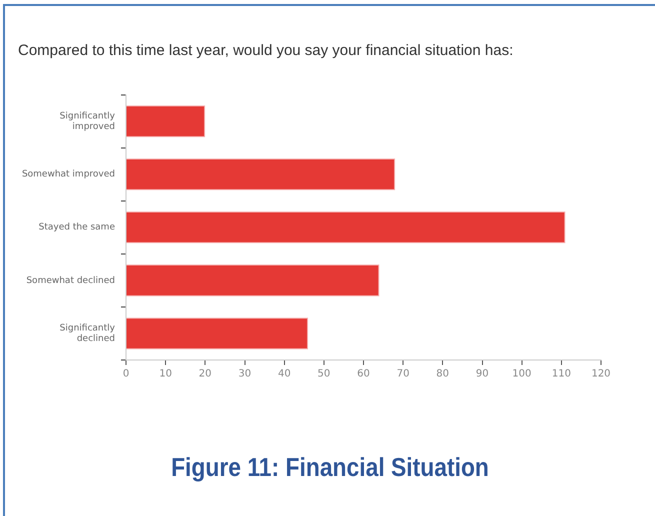 Image resolution: width=655 pixels, height=516 pixels. I want to click on x-tick-label: 110, so click(561, 374).